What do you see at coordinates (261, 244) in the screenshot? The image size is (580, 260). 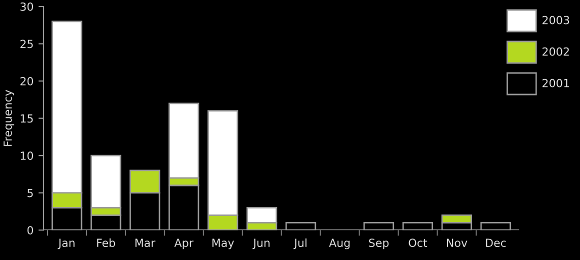 I see `x-tick-label: Jun` at bounding box center [261, 244].